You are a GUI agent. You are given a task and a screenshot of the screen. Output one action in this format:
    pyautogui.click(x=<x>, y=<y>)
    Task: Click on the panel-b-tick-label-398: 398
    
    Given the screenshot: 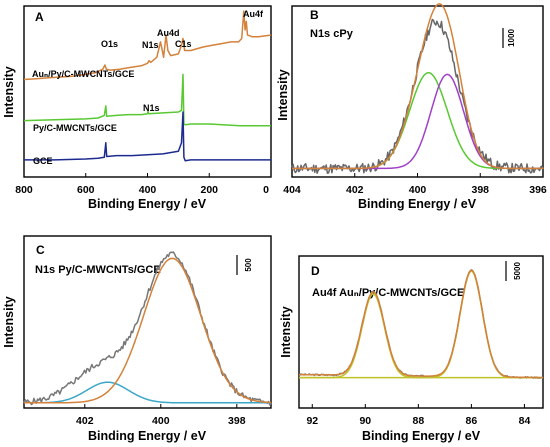 What is the action you would take?
    pyautogui.click(x=480, y=190)
    